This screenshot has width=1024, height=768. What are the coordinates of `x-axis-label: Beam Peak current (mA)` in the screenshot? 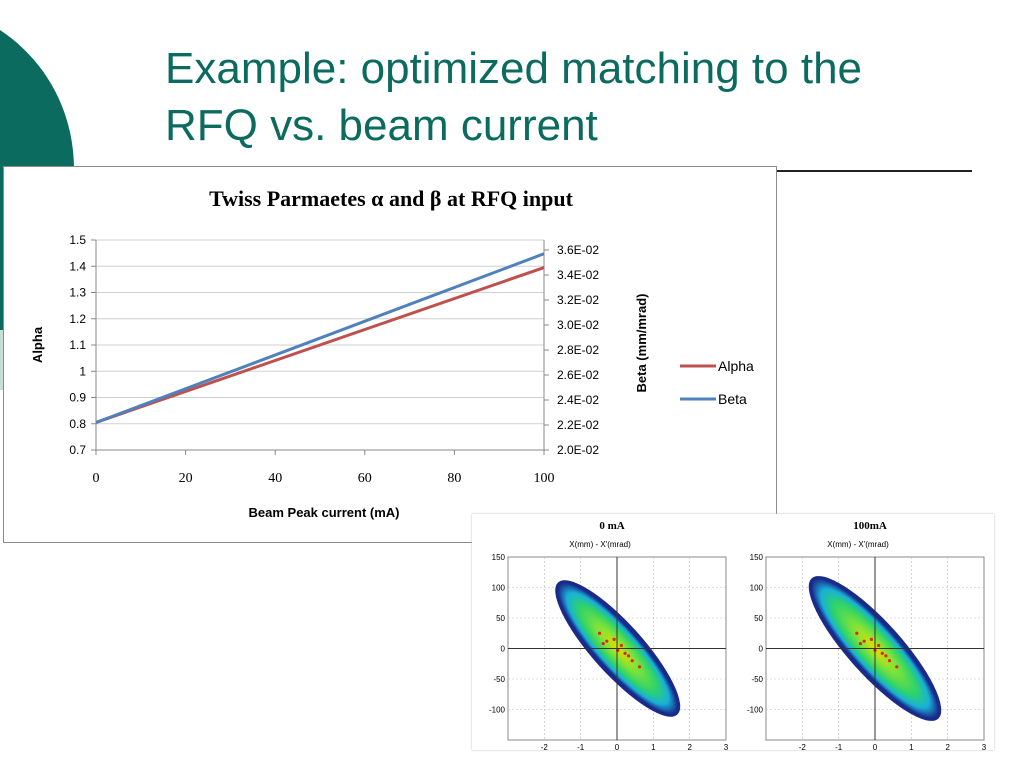 It's located at (324, 512).